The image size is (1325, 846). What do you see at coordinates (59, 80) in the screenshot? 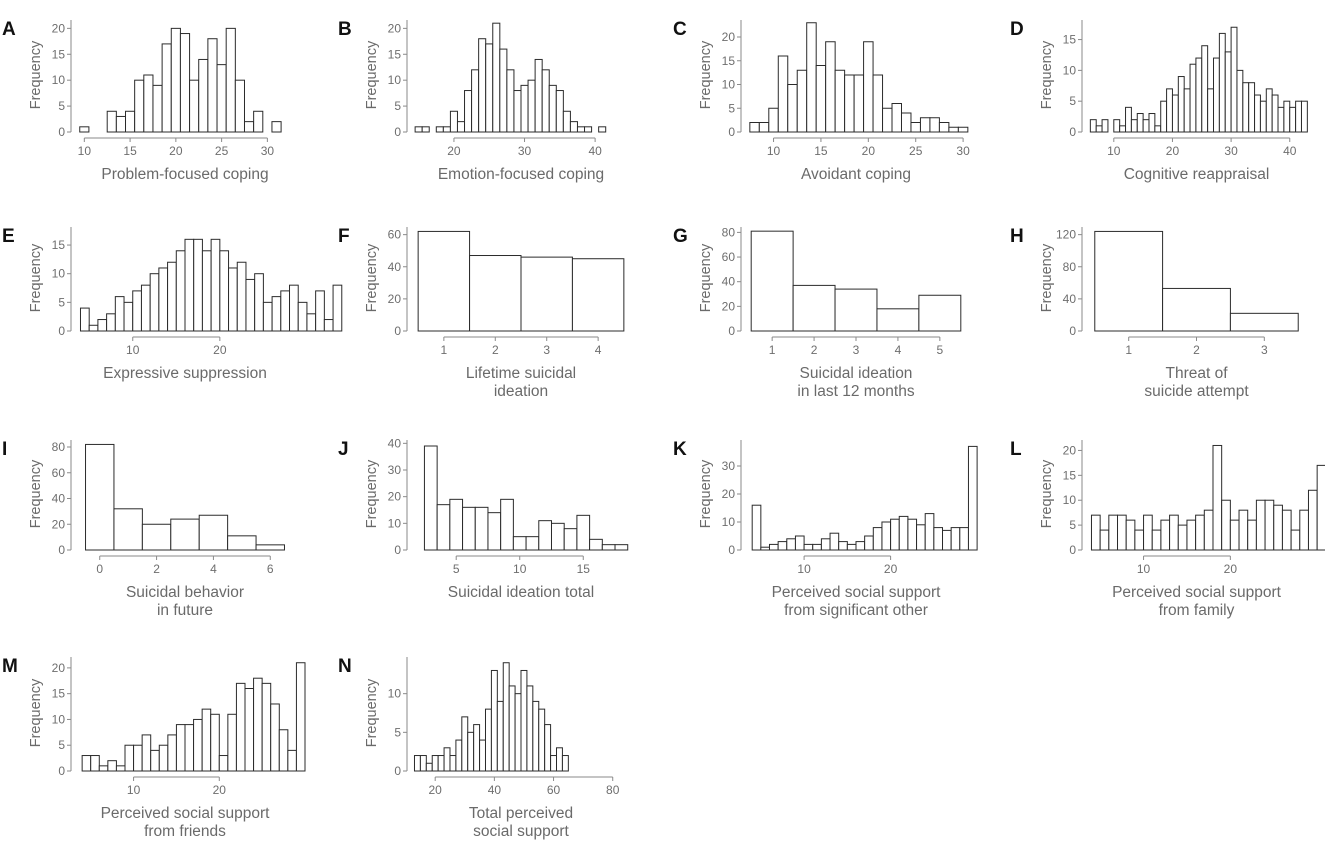
I see `y-tick-label: 10` at bounding box center [59, 80].